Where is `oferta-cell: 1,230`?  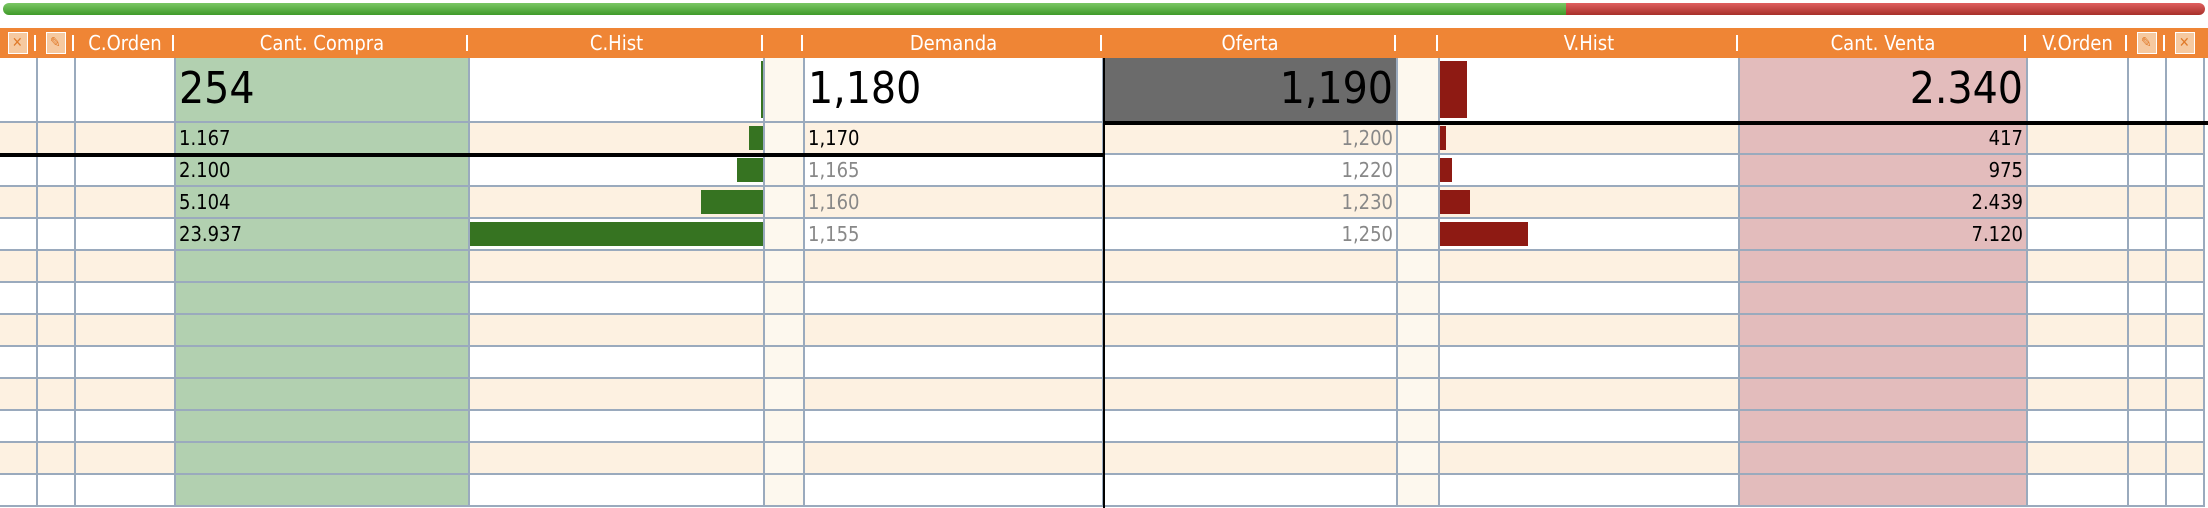 oferta-cell: 1,230 is located at coordinates (1251, 203).